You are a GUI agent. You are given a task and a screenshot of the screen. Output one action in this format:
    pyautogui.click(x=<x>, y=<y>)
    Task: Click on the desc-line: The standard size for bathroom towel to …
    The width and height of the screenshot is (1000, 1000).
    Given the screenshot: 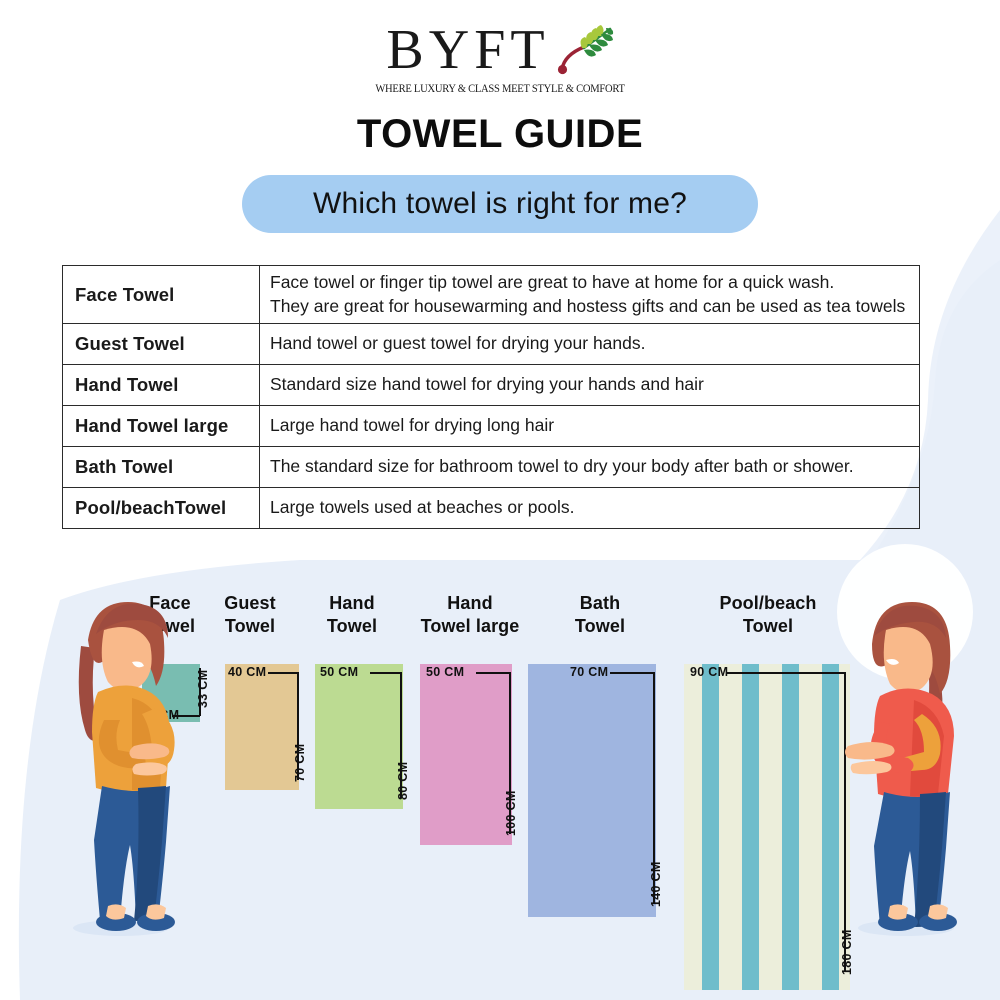 What is the action you would take?
    pyautogui.click(x=562, y=466)
    